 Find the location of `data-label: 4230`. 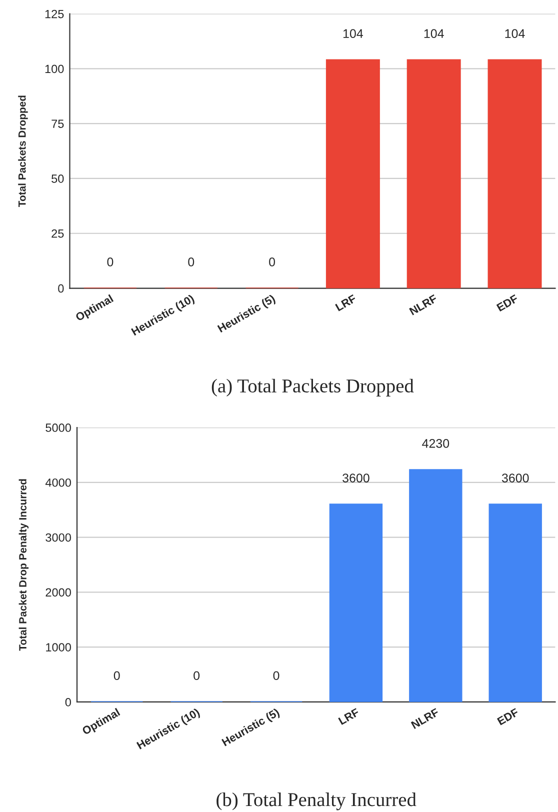

data-label: 4230 is located at coordinates (436, 443).